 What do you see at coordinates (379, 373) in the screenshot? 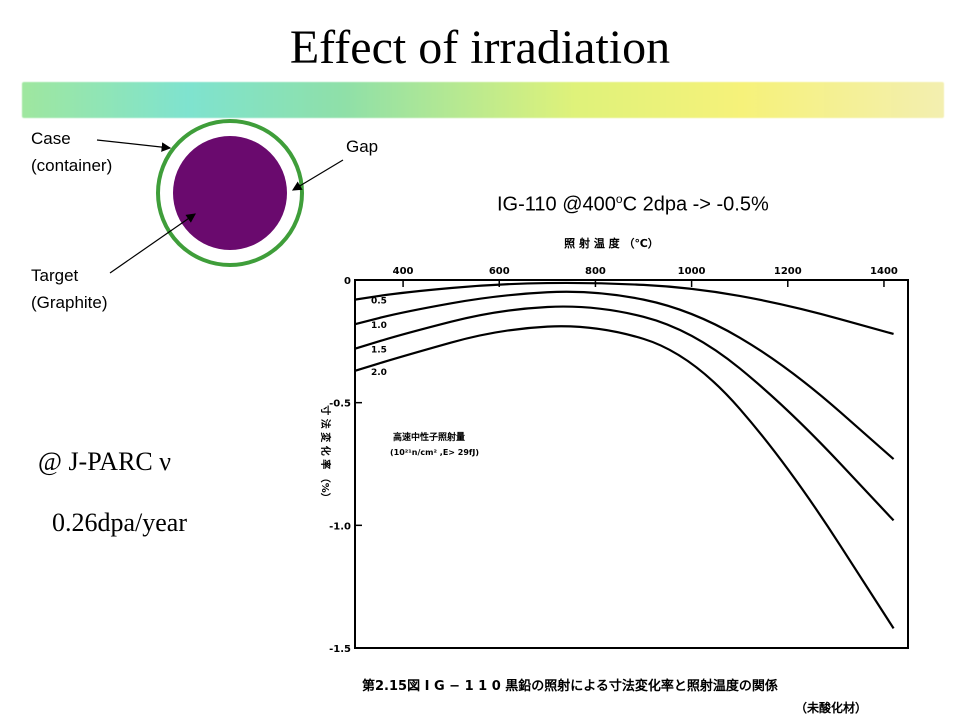
I see `series-label-2.0: 2.0` at bounding box center [379, 373].